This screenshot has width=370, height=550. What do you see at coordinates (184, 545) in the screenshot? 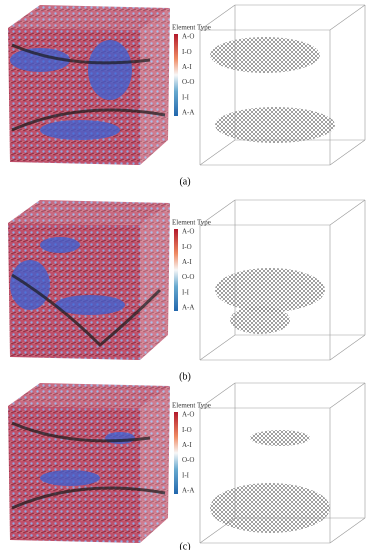
I see `caption: (c)` at bounding box center [184, 545].